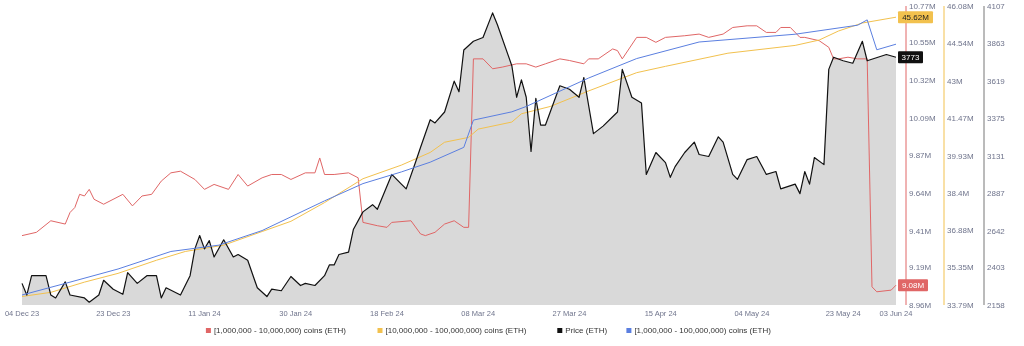 The image size is (1024, 346). I want to click on legend-label: Price (ETH), so click(586, 330).